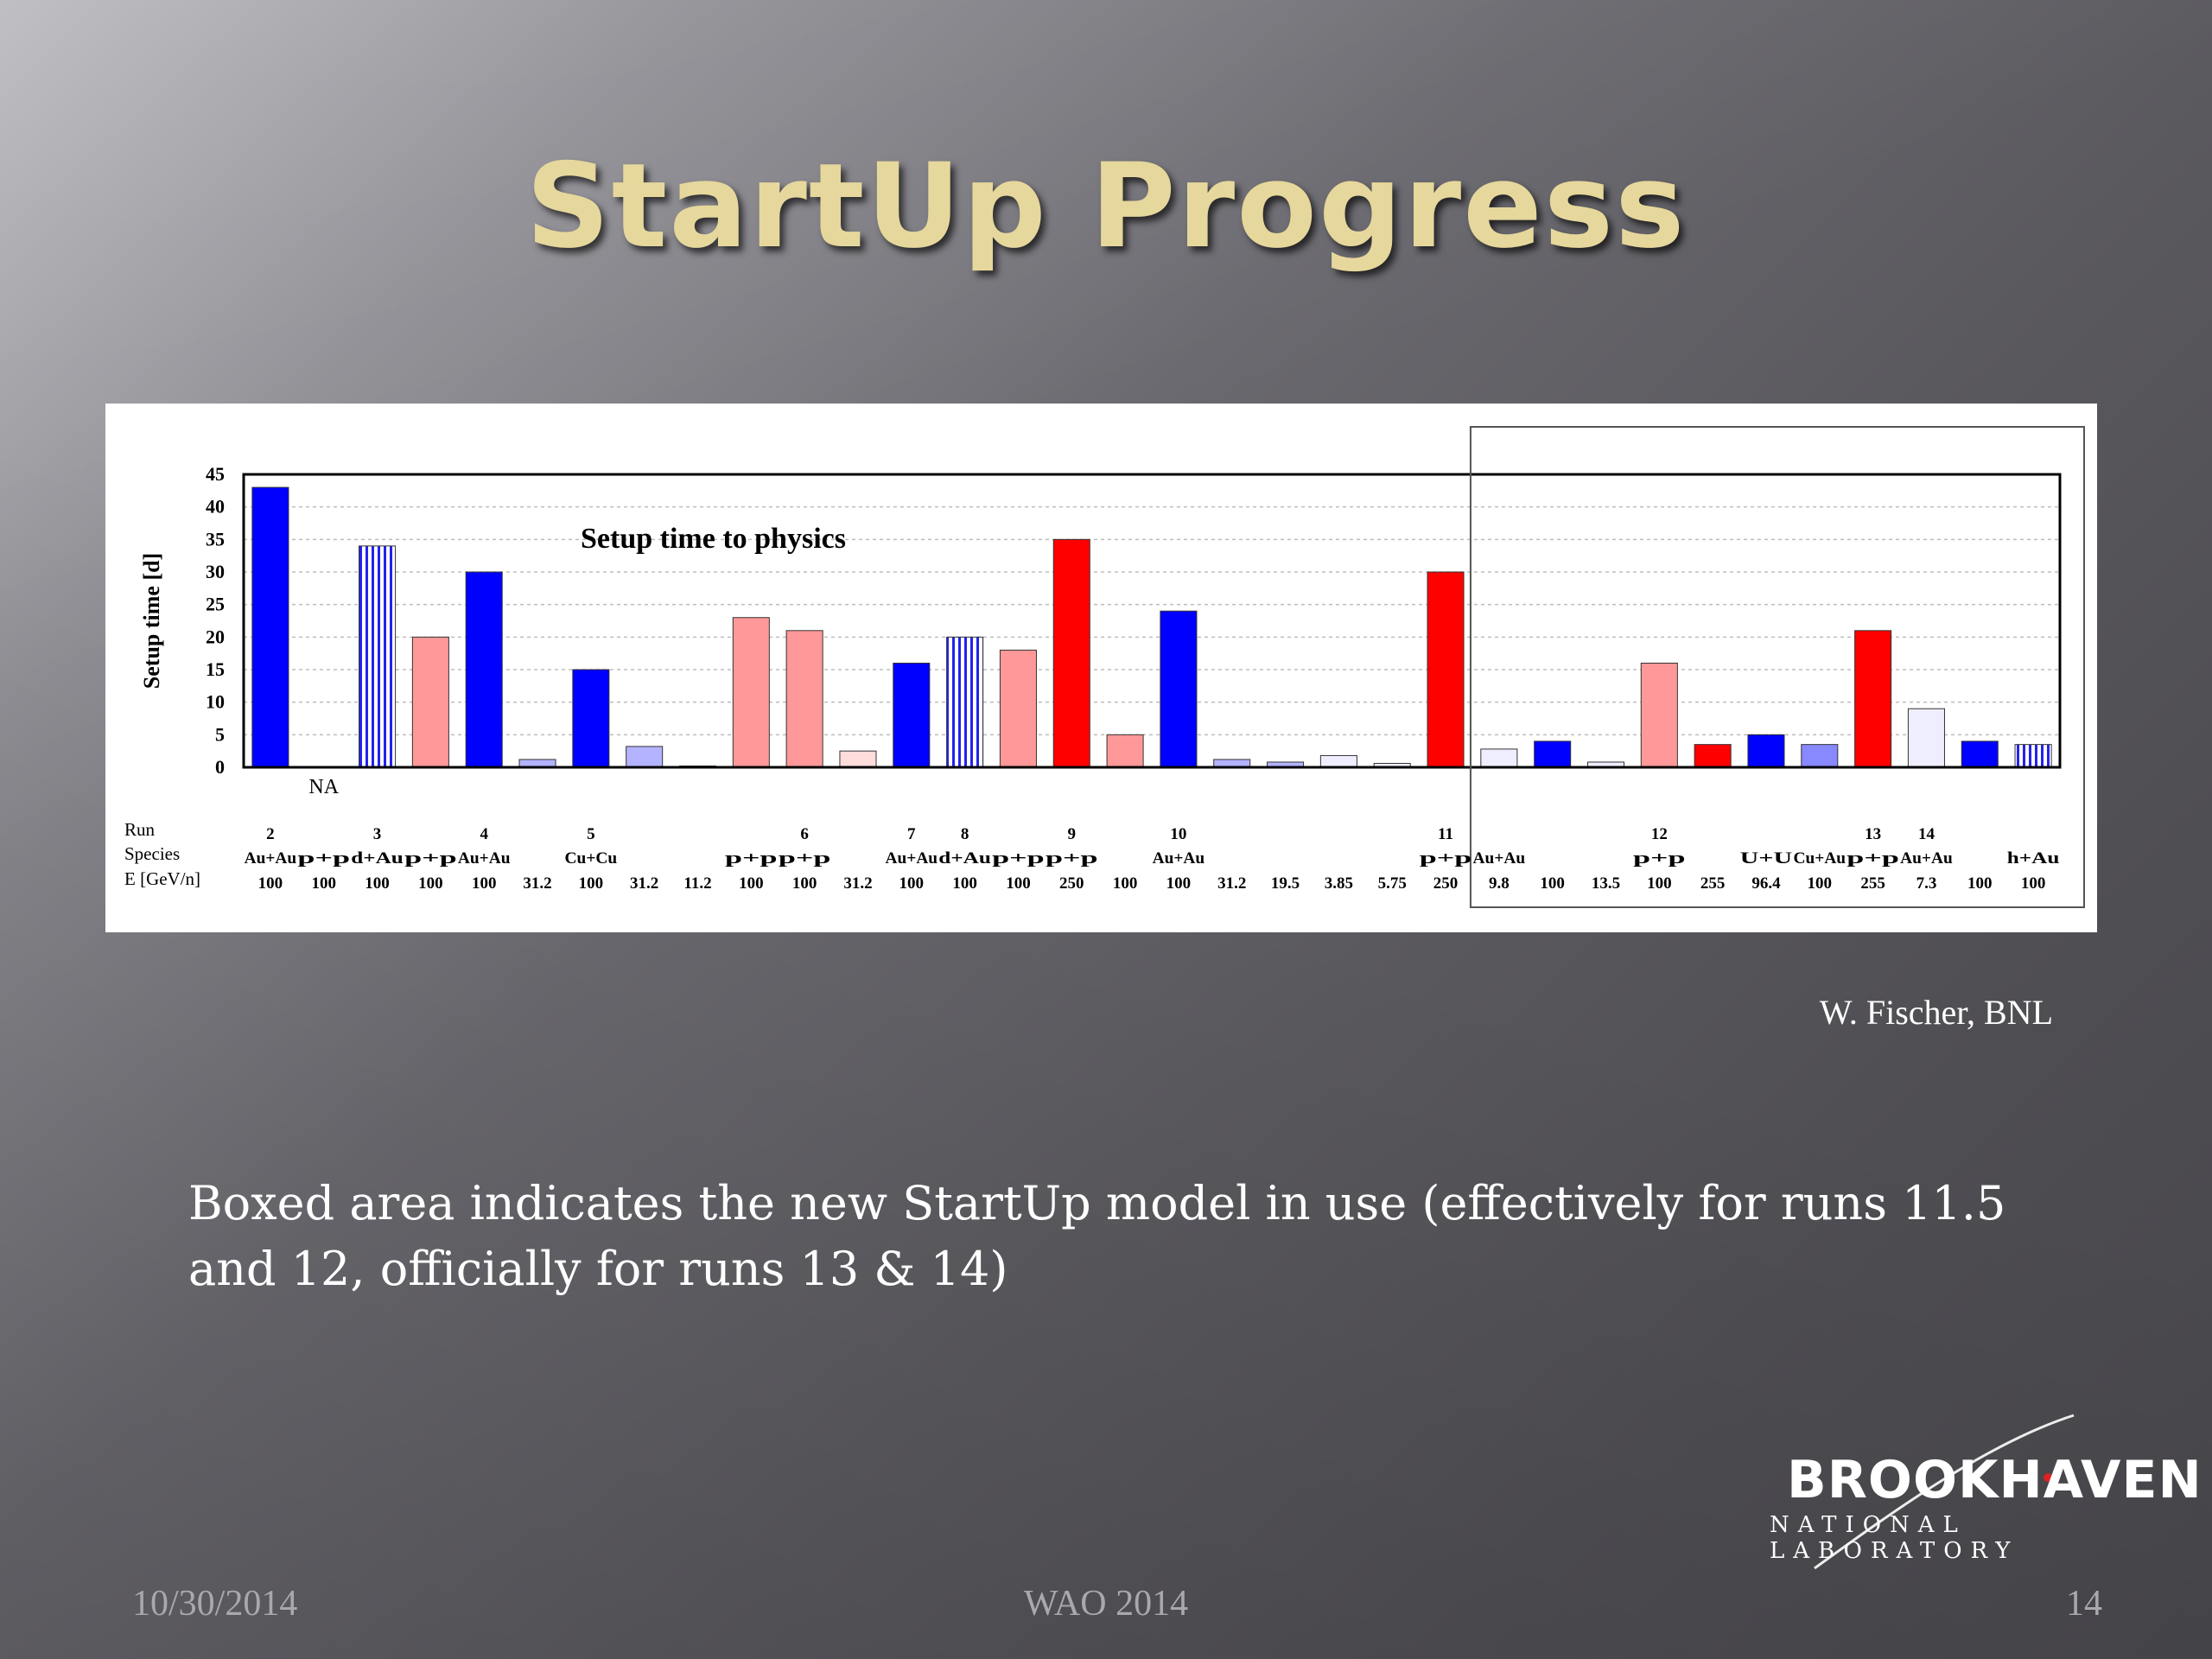 The height and width of the screenshot is (1659, 2212). What do you see at coordinates (323, 787) in the screenshot?
I see `na-label: NA` at bounding box center [323, 787].